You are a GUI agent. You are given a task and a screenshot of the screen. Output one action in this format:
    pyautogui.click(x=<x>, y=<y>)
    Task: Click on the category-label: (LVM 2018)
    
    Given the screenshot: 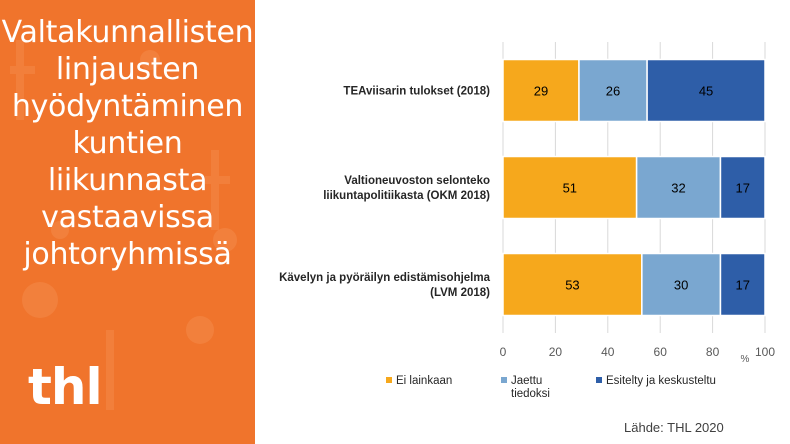 What is the action you would take?
    pyautogui.click(x=460, y=293)
    